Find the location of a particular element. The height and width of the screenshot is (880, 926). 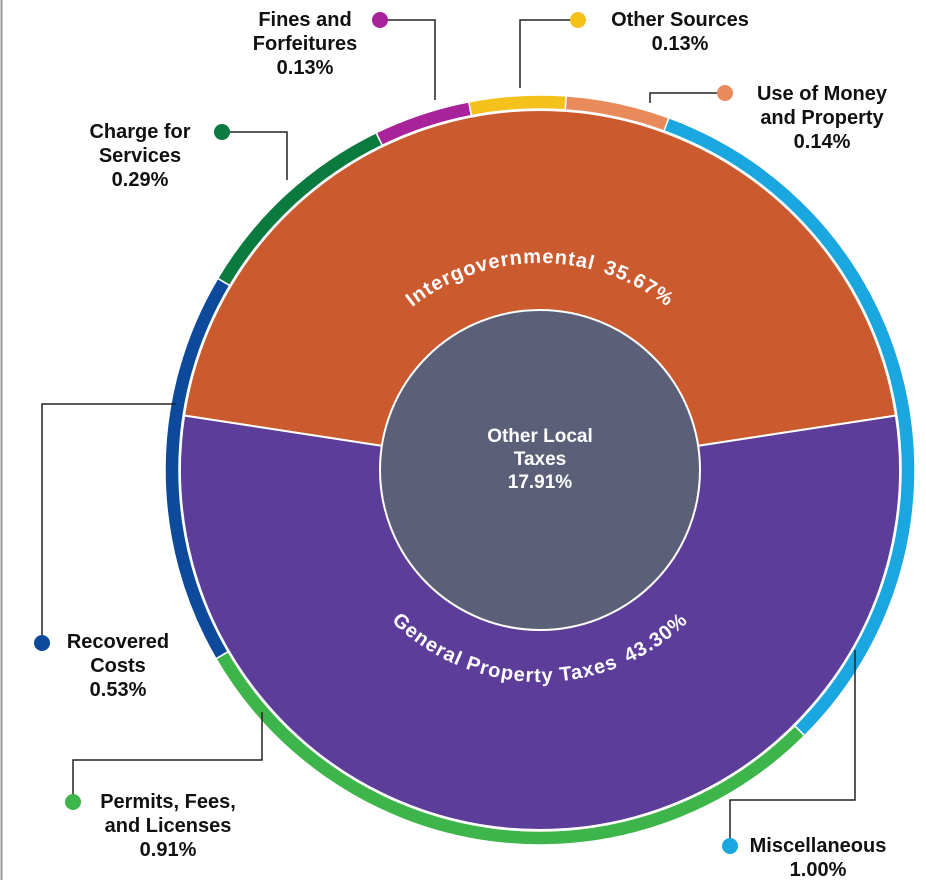

center-label: Other Local Taxes 17.91% is located at coordinates (540, 459).